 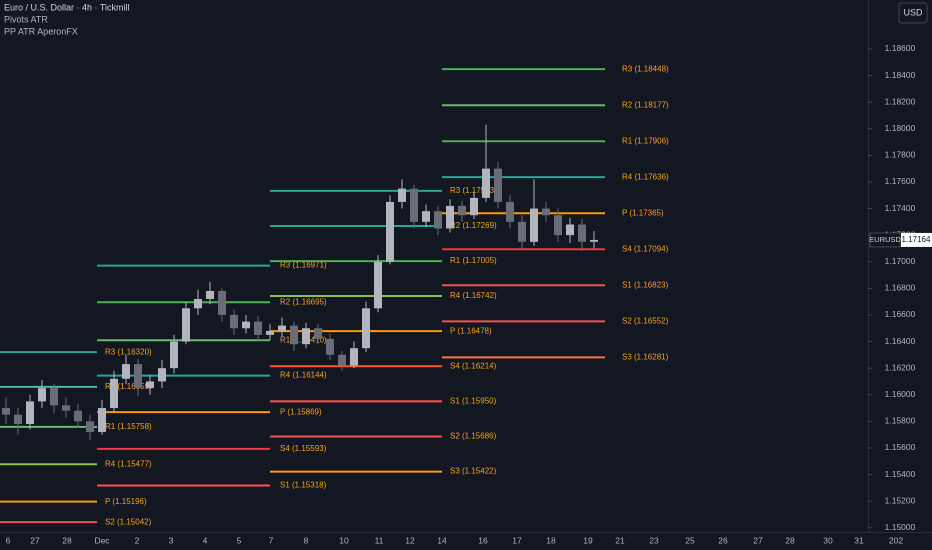 What do you see at coordinates (551, 540) in the screenshot?
I see `x-tick-label: 18` at bounding box center [551, 540].